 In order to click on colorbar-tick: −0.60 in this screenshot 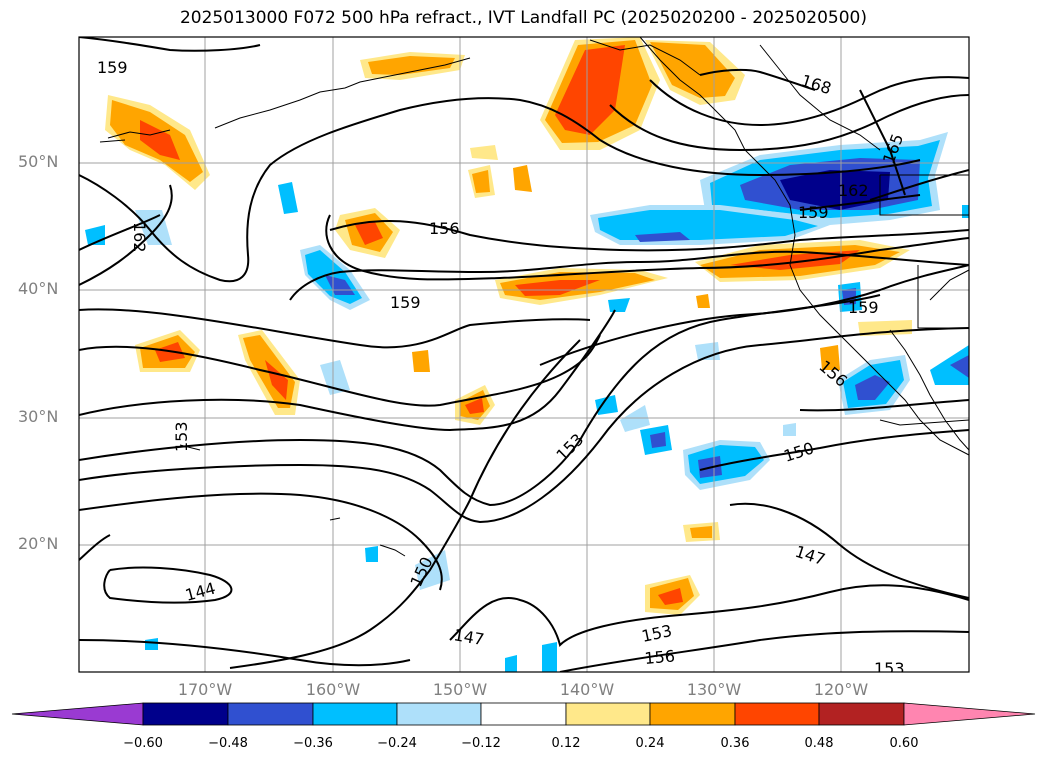, I will do `click(143, 743)`.